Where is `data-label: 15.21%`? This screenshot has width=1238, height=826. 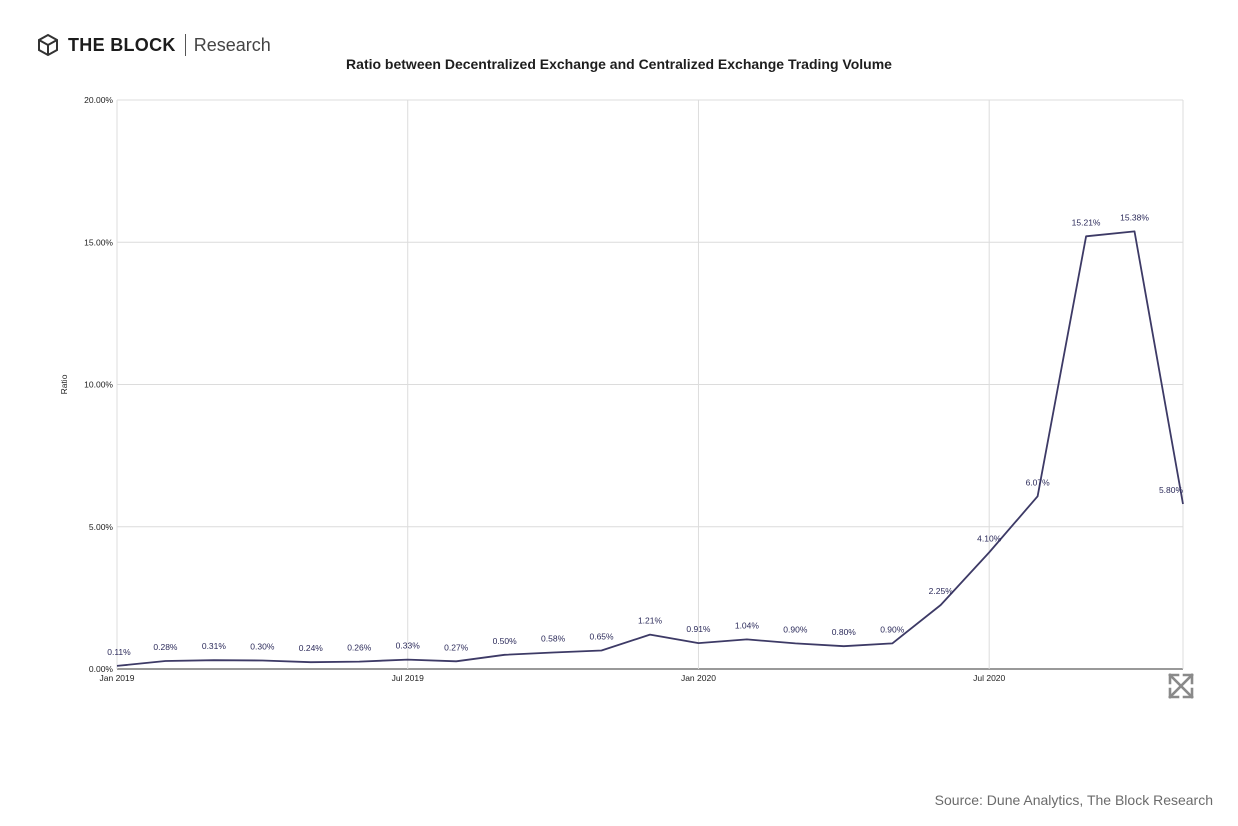 data-label: 15.21% is located at coordinates (1086, 222).